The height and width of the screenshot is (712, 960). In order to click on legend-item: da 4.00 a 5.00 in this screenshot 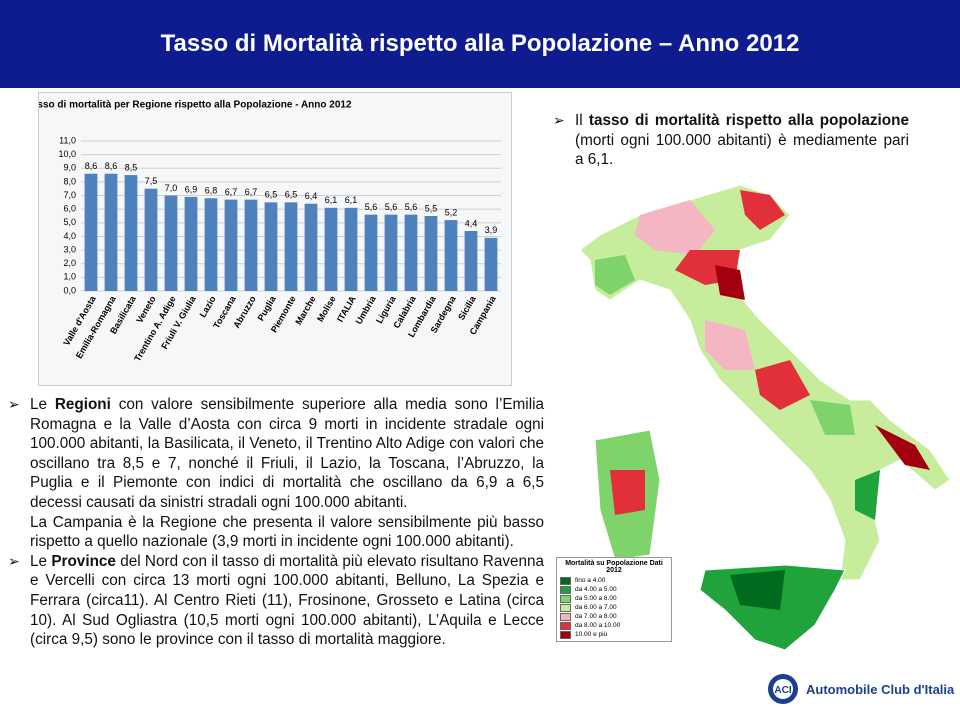, I will do `click(614, 589)`.